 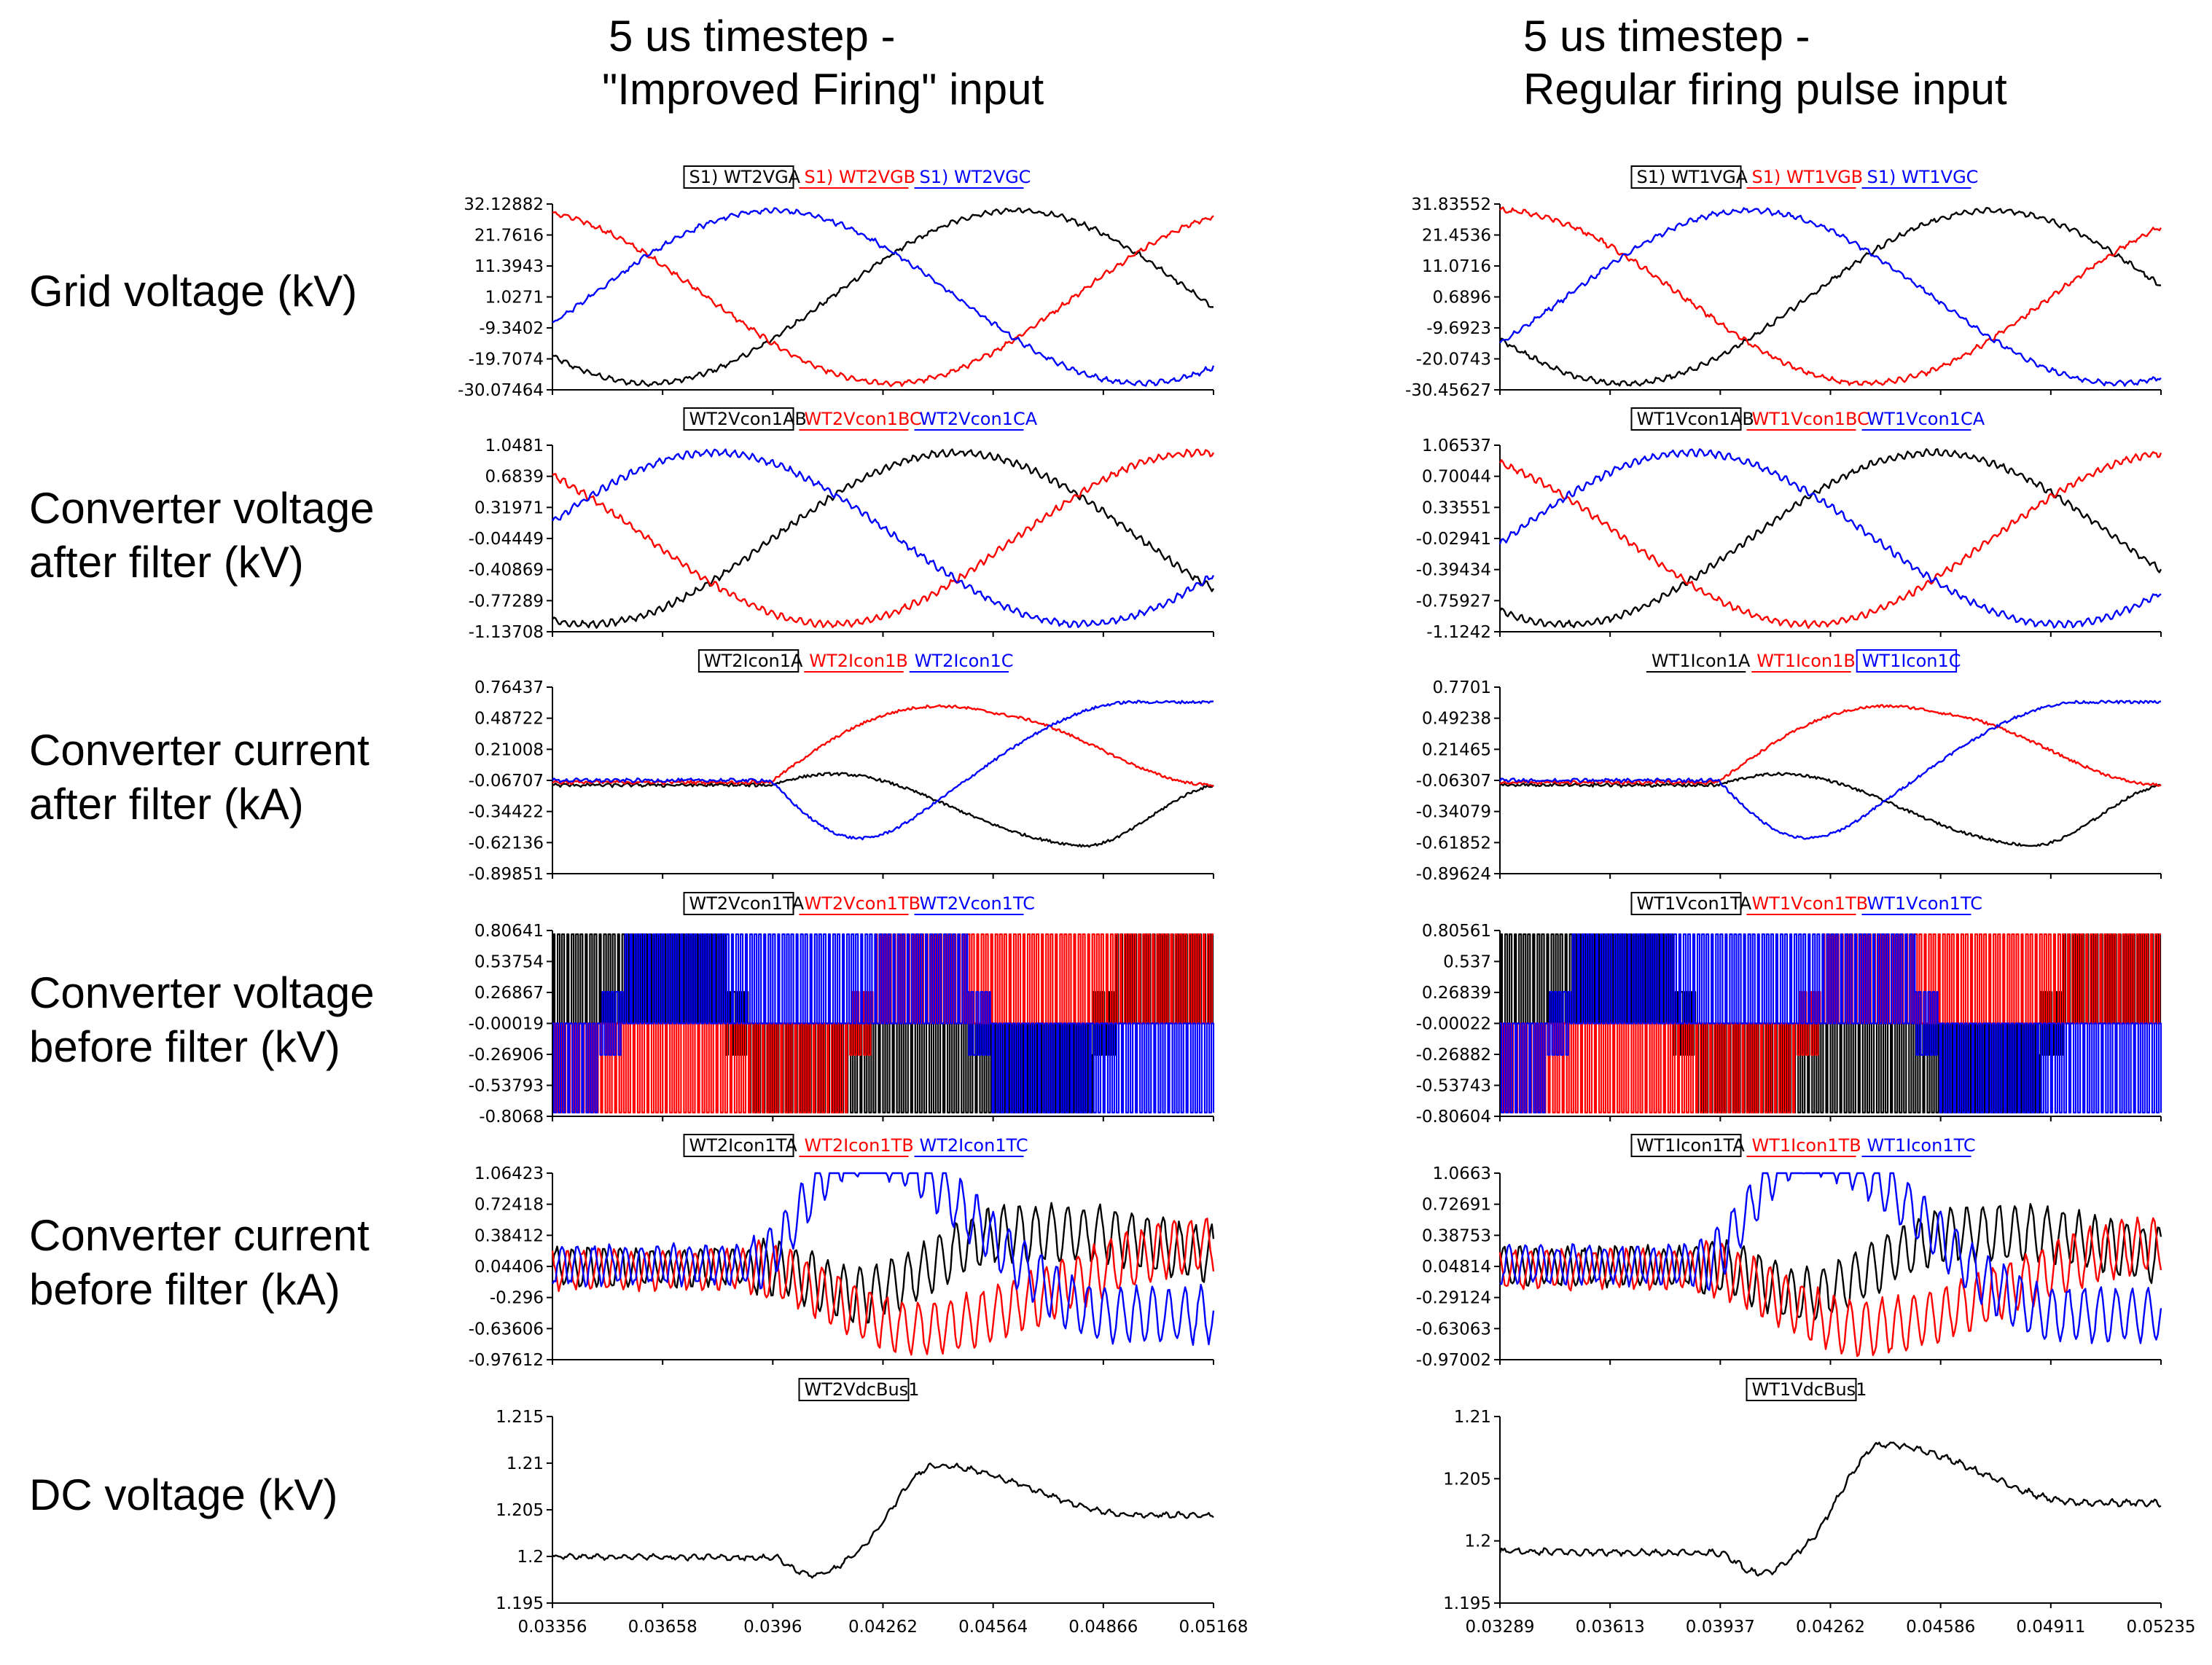 What do you see at coordinates (2160, 1627) in the screenshot?
I see `x-tick-label: 0.05235` at bounding box center [2160, 1627].